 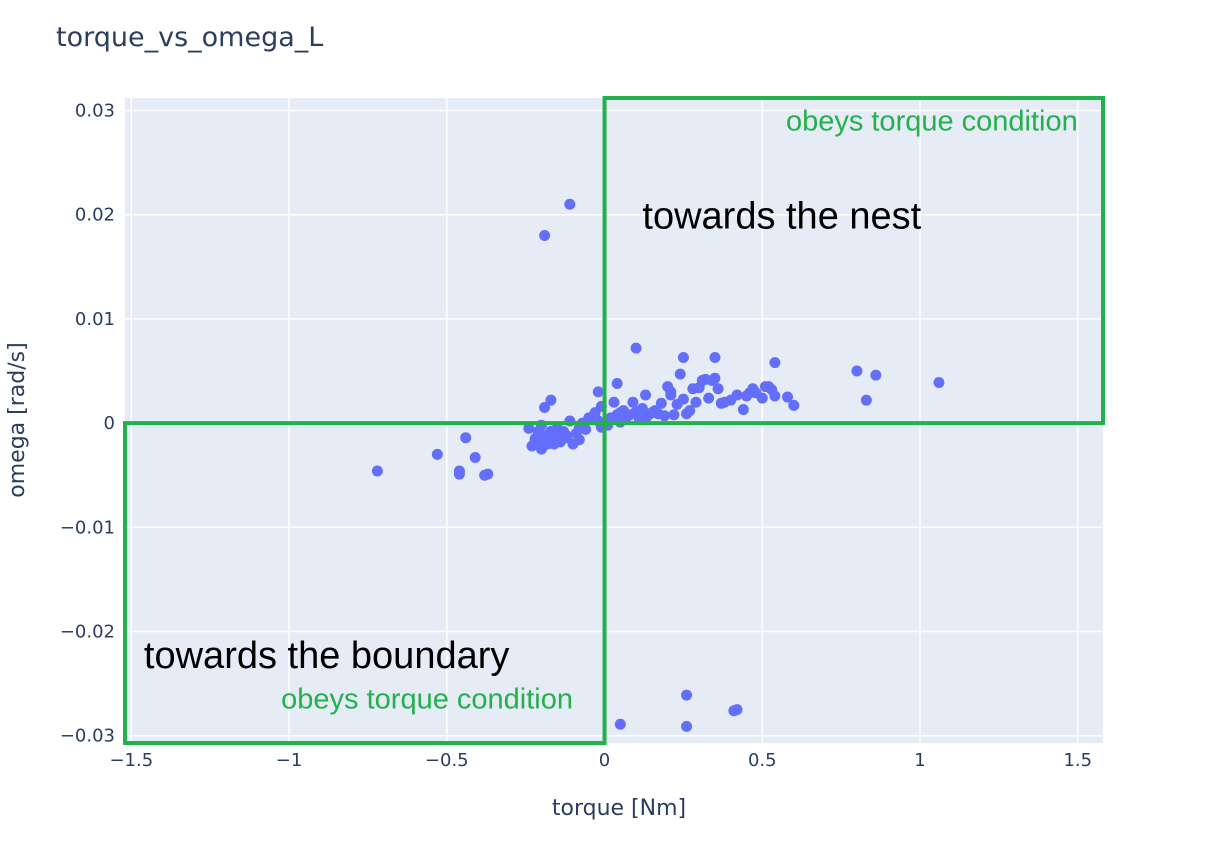 I want to click on x-tick-label: −1.5, so click(x=131, y=760).